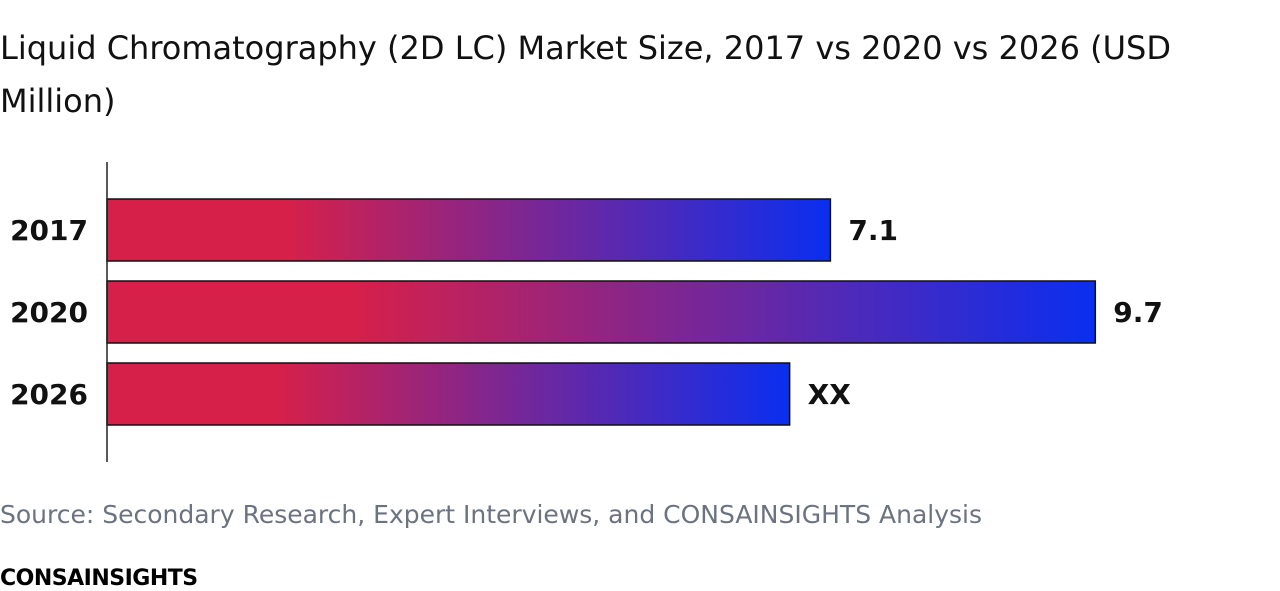 Image resolution: width=1280 pixels, height=591 pixels. Describe the element at coordinates (99, 578) in the screenshot. I see `brand-logo: CONSAINSIGHTS` at that location.